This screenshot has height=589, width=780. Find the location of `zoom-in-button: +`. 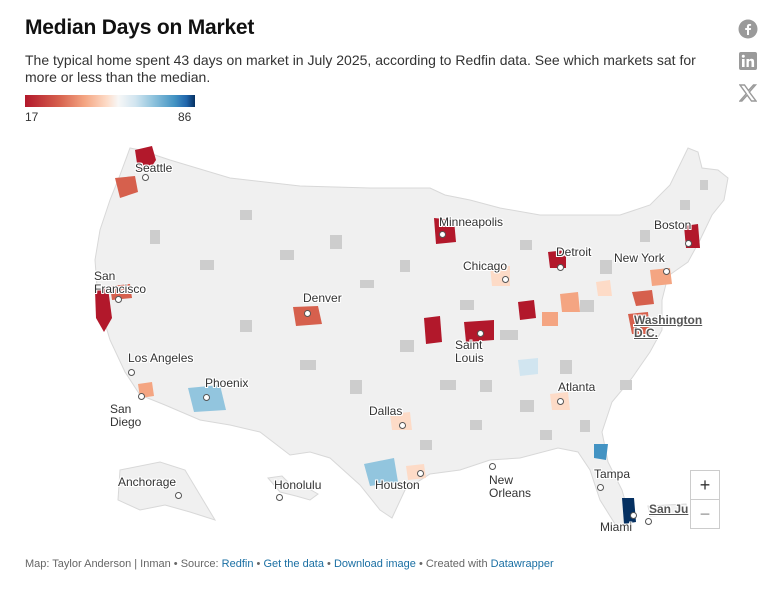

zoom-in-button: + is located at coordinates (705, 485).